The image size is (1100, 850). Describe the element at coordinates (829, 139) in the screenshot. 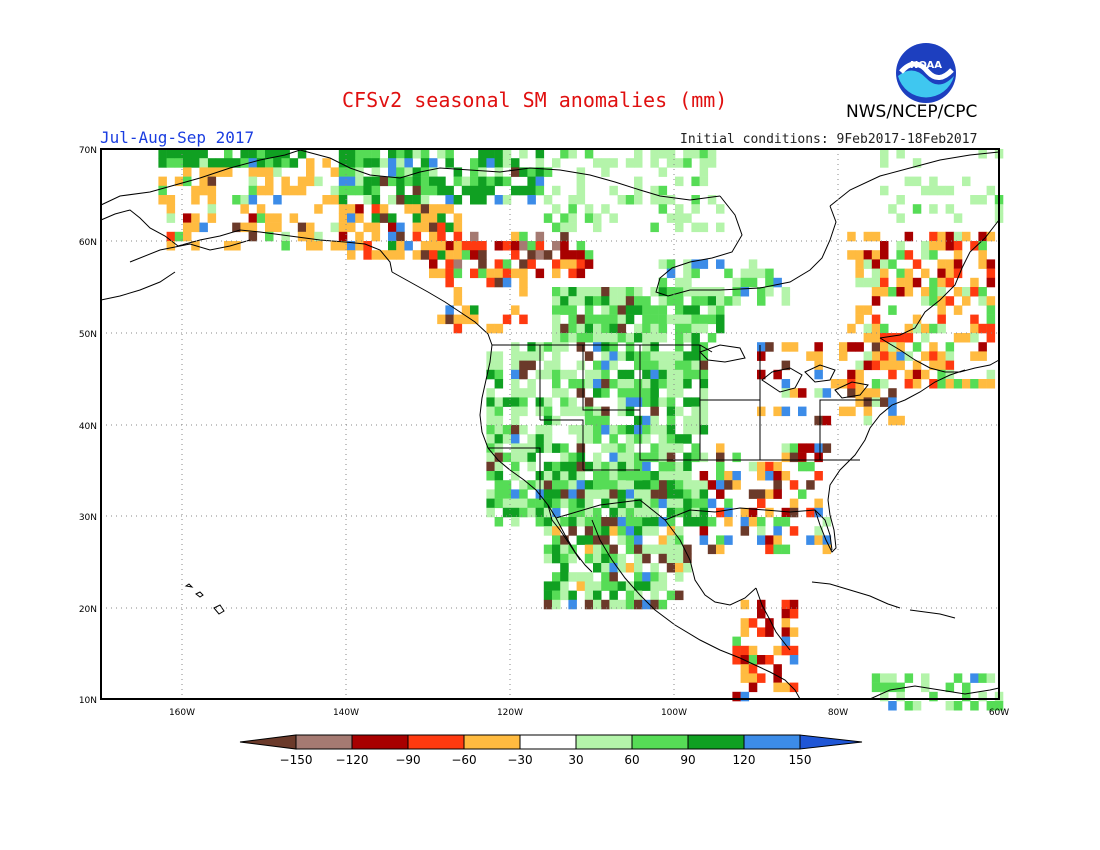

I see `initial-conditions: Initial conditions: 9Feb2017-18Feb2017` at that location.